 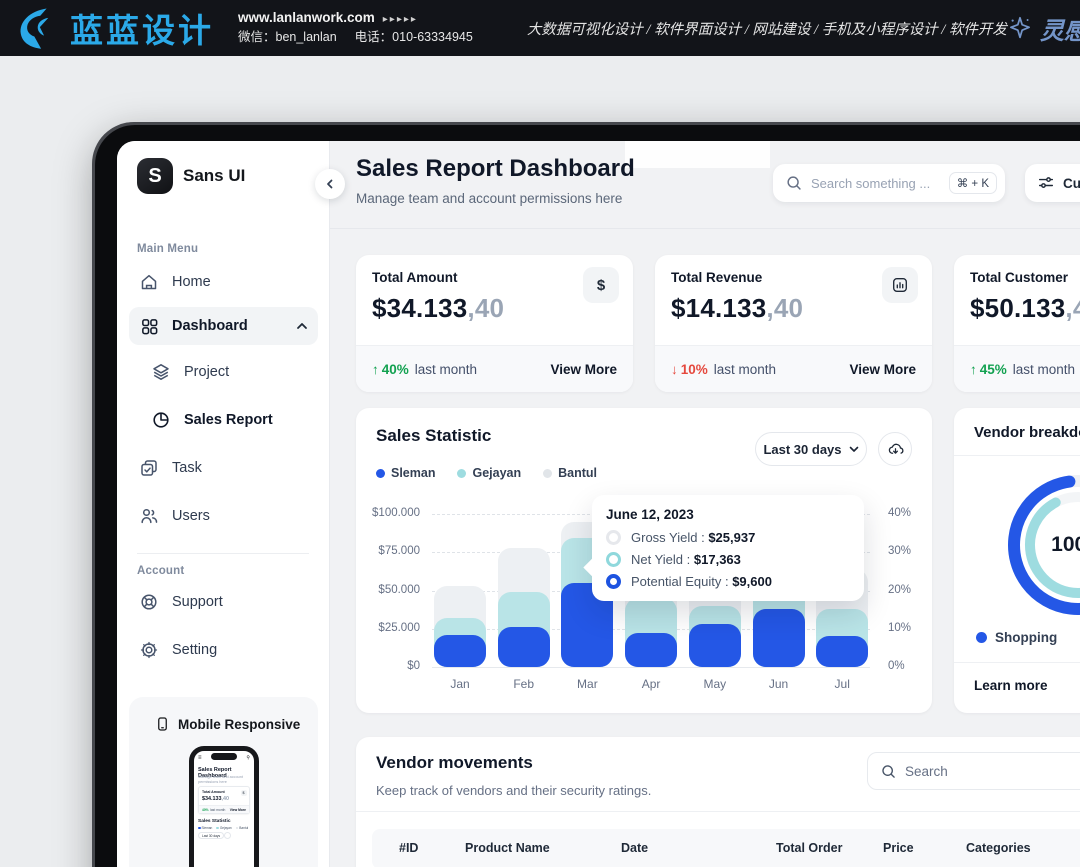 What do you see at coordinates (223, 602) in the screenshot?
I see `sidebar-item-support: Support` at bounding box center [223, 602].